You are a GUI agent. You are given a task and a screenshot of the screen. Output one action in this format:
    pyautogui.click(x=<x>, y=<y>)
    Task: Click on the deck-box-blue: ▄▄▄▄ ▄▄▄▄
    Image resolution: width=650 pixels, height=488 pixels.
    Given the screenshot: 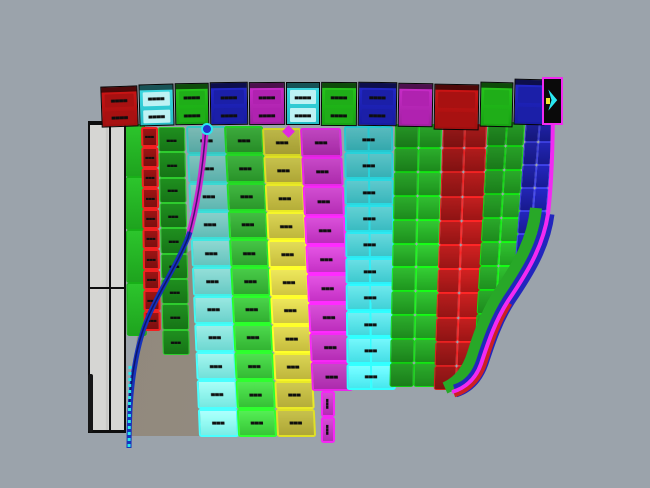 What is the action you would take?
    pyautogui.click(x=229, y=103)
    